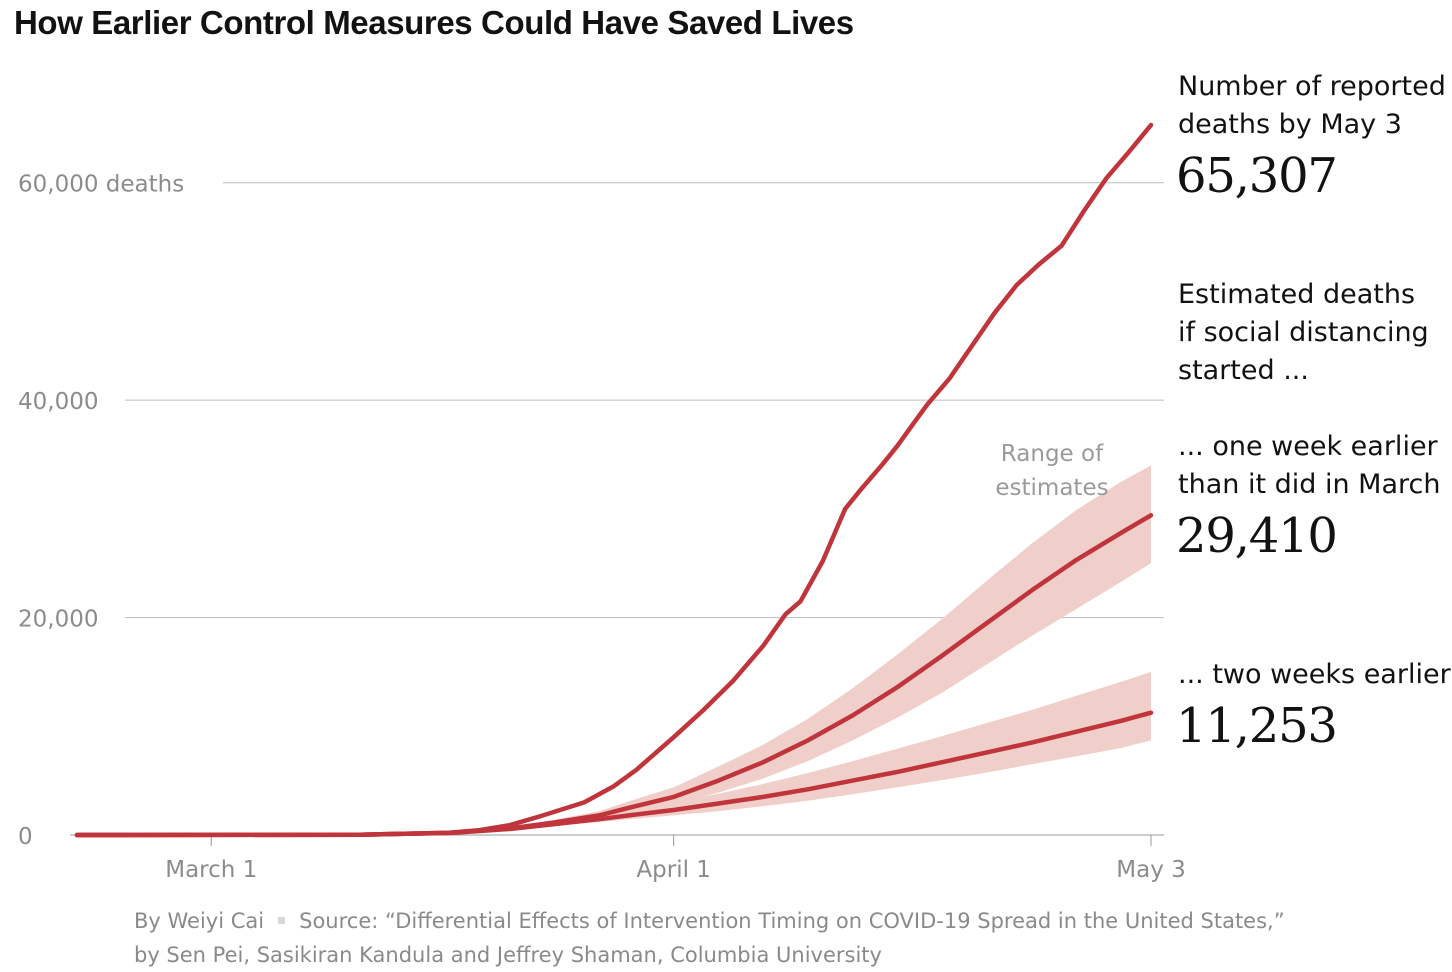  What do you see at coordinates (199, 921) in the screenshot?
I see `byline: By Weiyi Cai` at bounding box center [199, 921].